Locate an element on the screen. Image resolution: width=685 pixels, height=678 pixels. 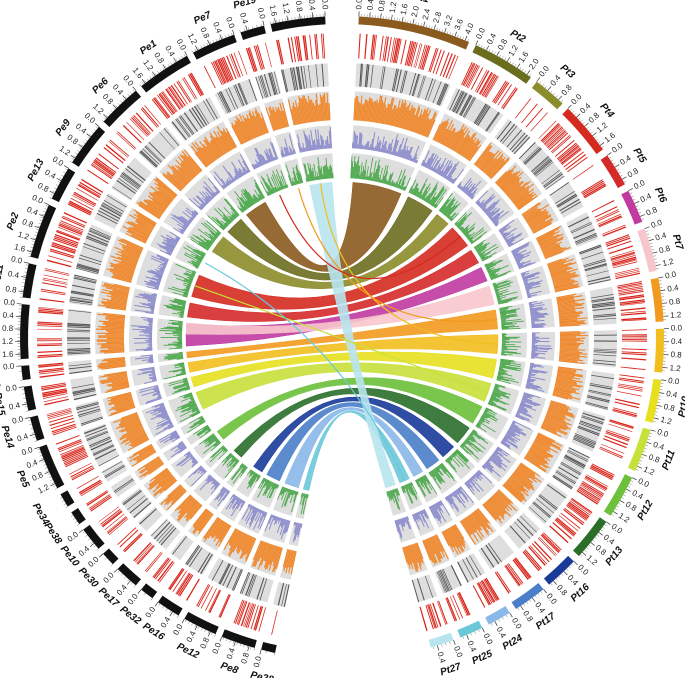
synteny-thin-link is located at coordinates (408, 264).